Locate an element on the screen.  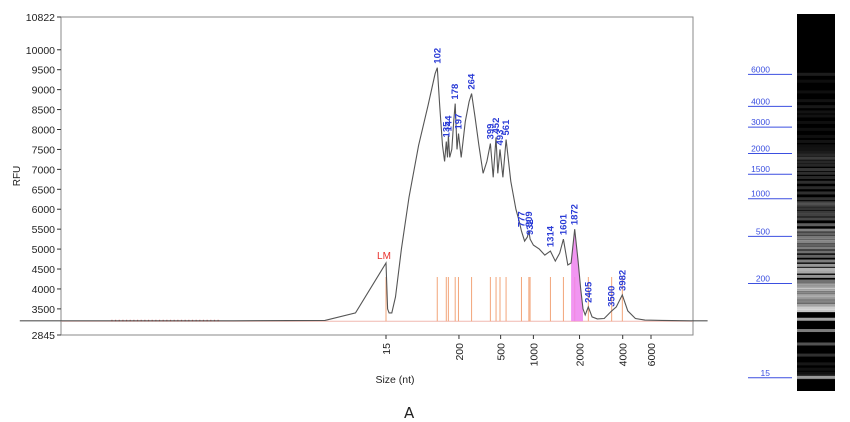
peak-size-label: 144 is located at coordinates (448, 123).